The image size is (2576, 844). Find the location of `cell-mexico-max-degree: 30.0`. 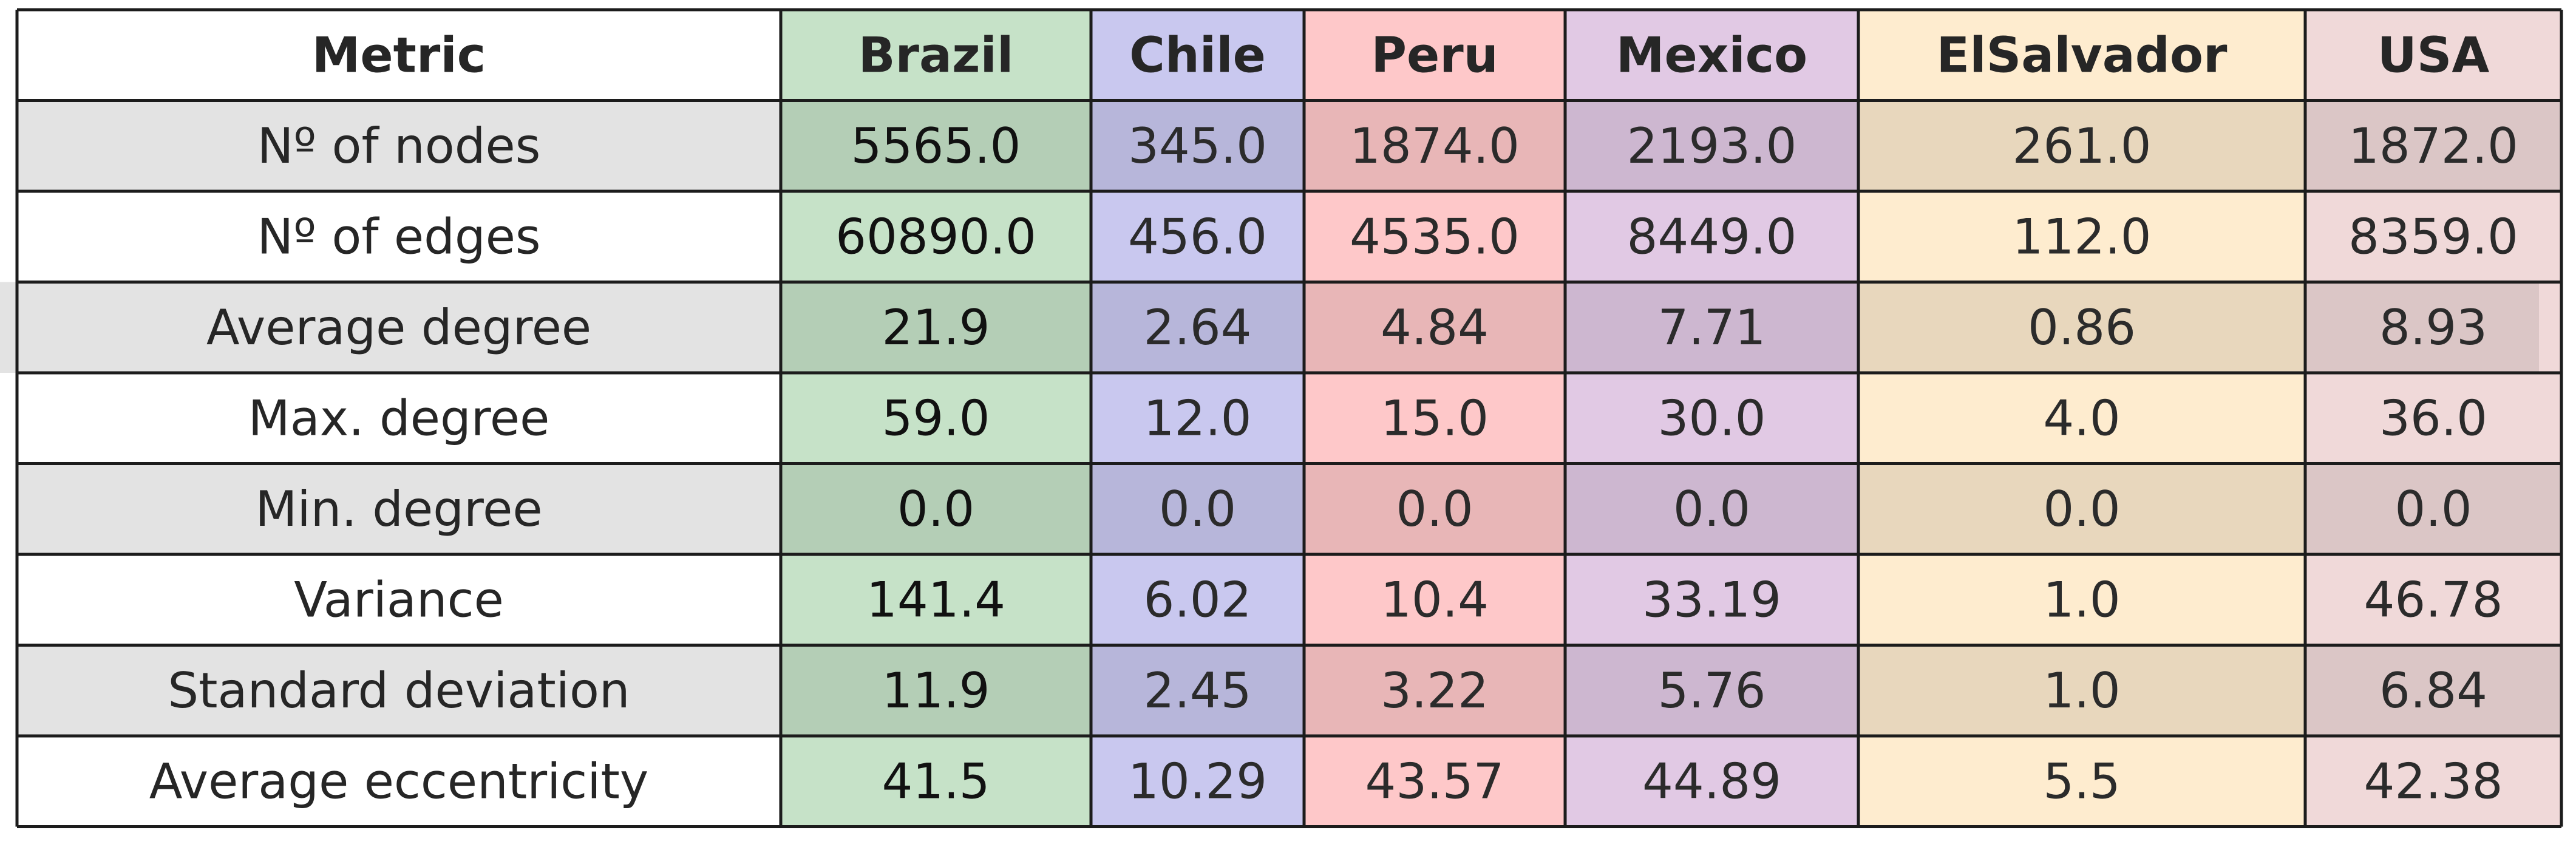

cell-mexico-max-degree: 30.0 is located at coordinates (1711, 418).